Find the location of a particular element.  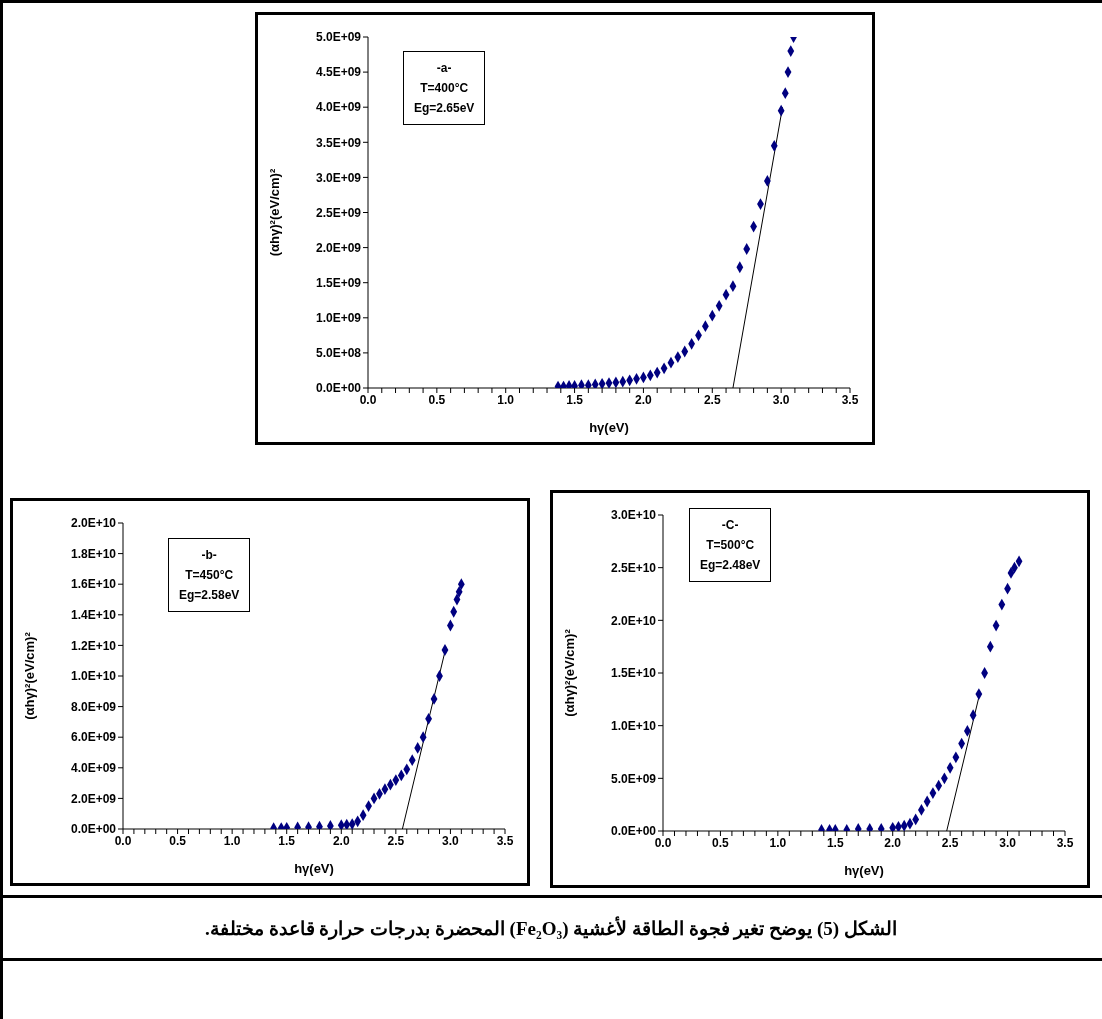

y-tick-label: 1.4E+10 is located at coordinates (93, 615).